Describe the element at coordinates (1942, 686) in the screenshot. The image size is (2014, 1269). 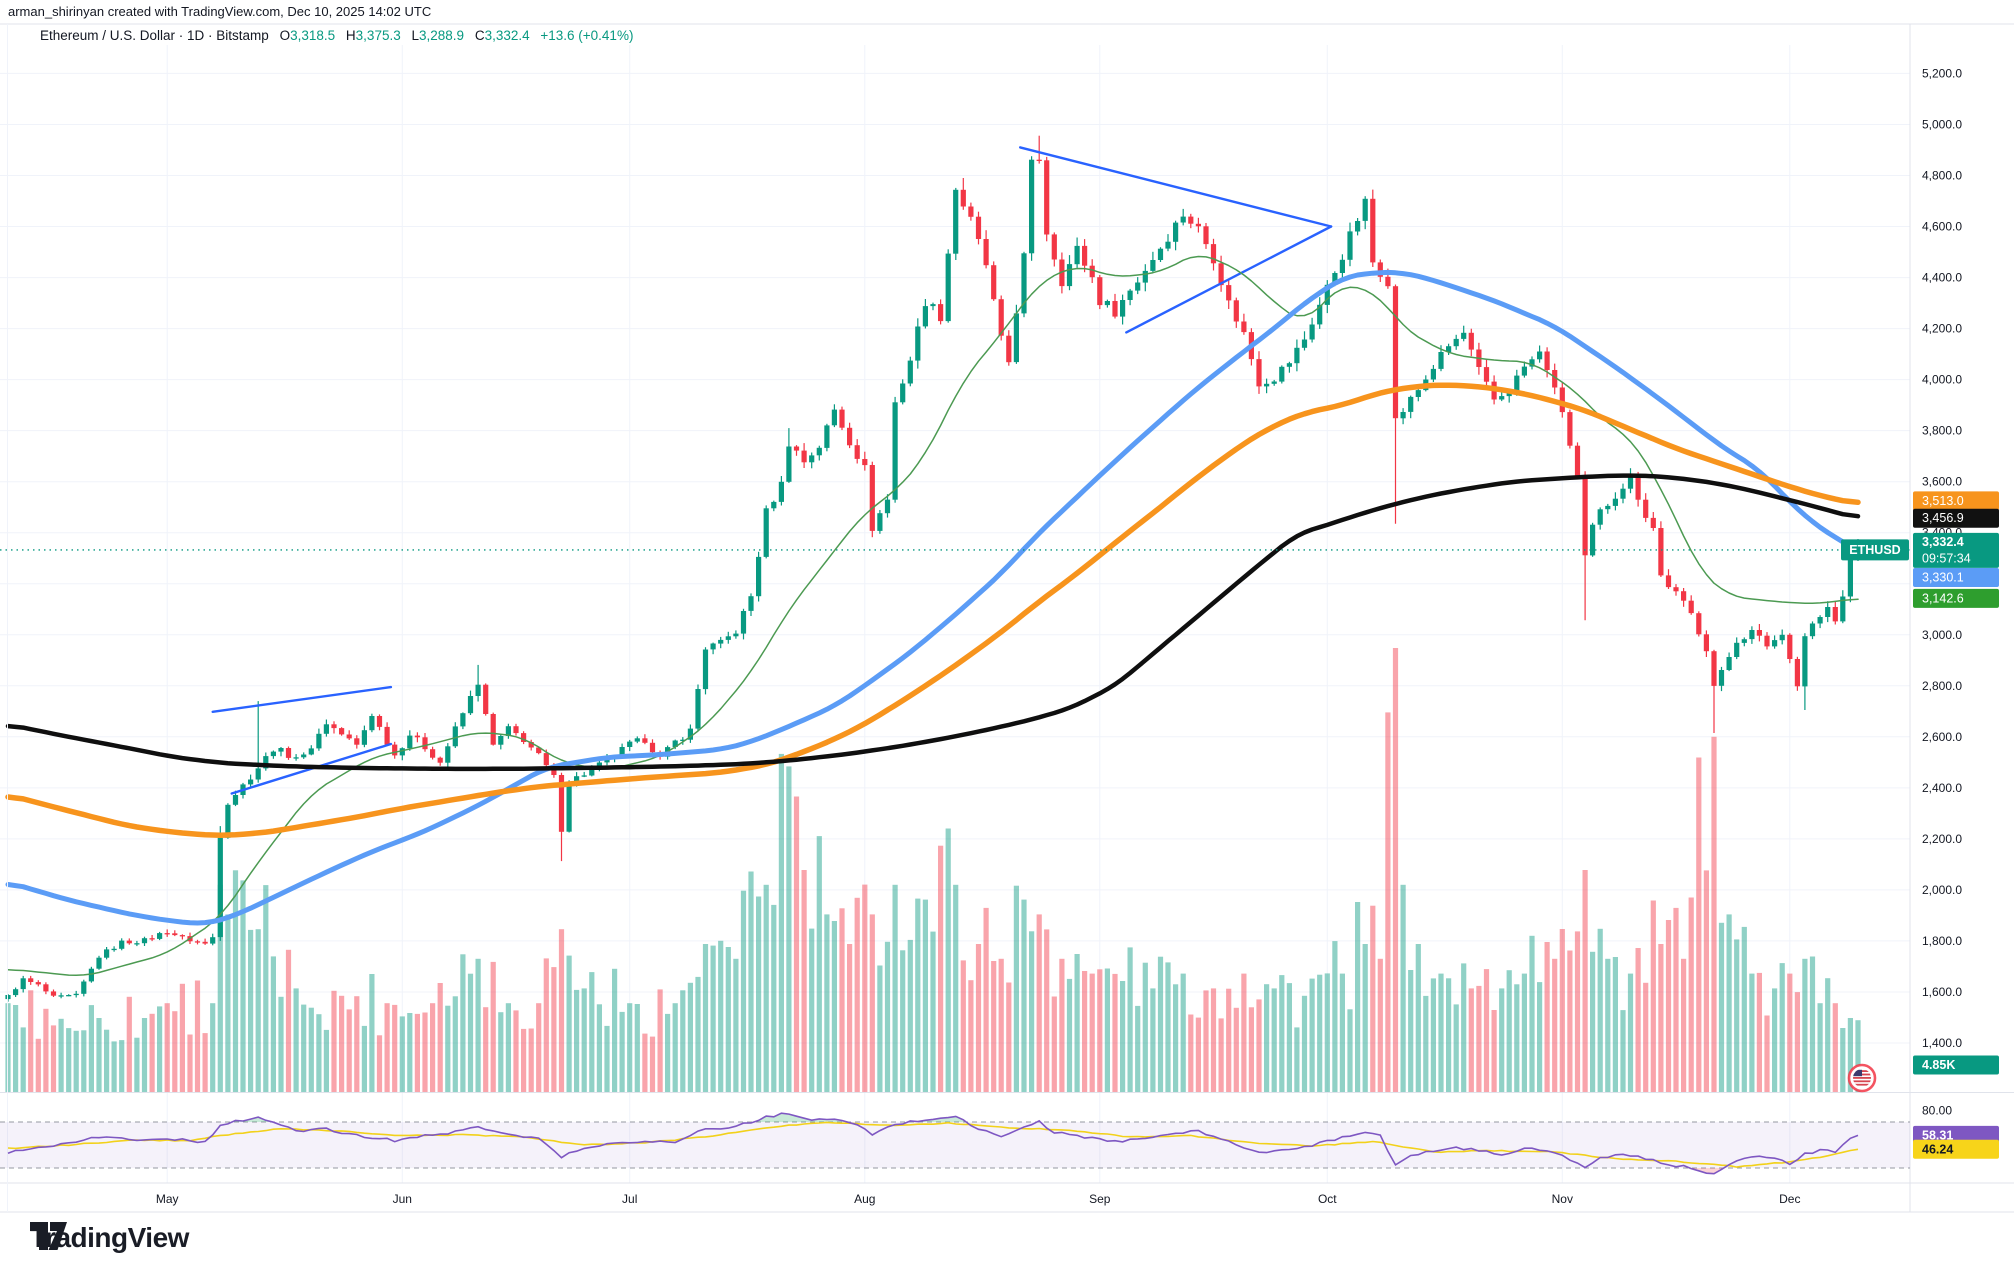
I see `price-tick-label: 2,800.0` at that location.